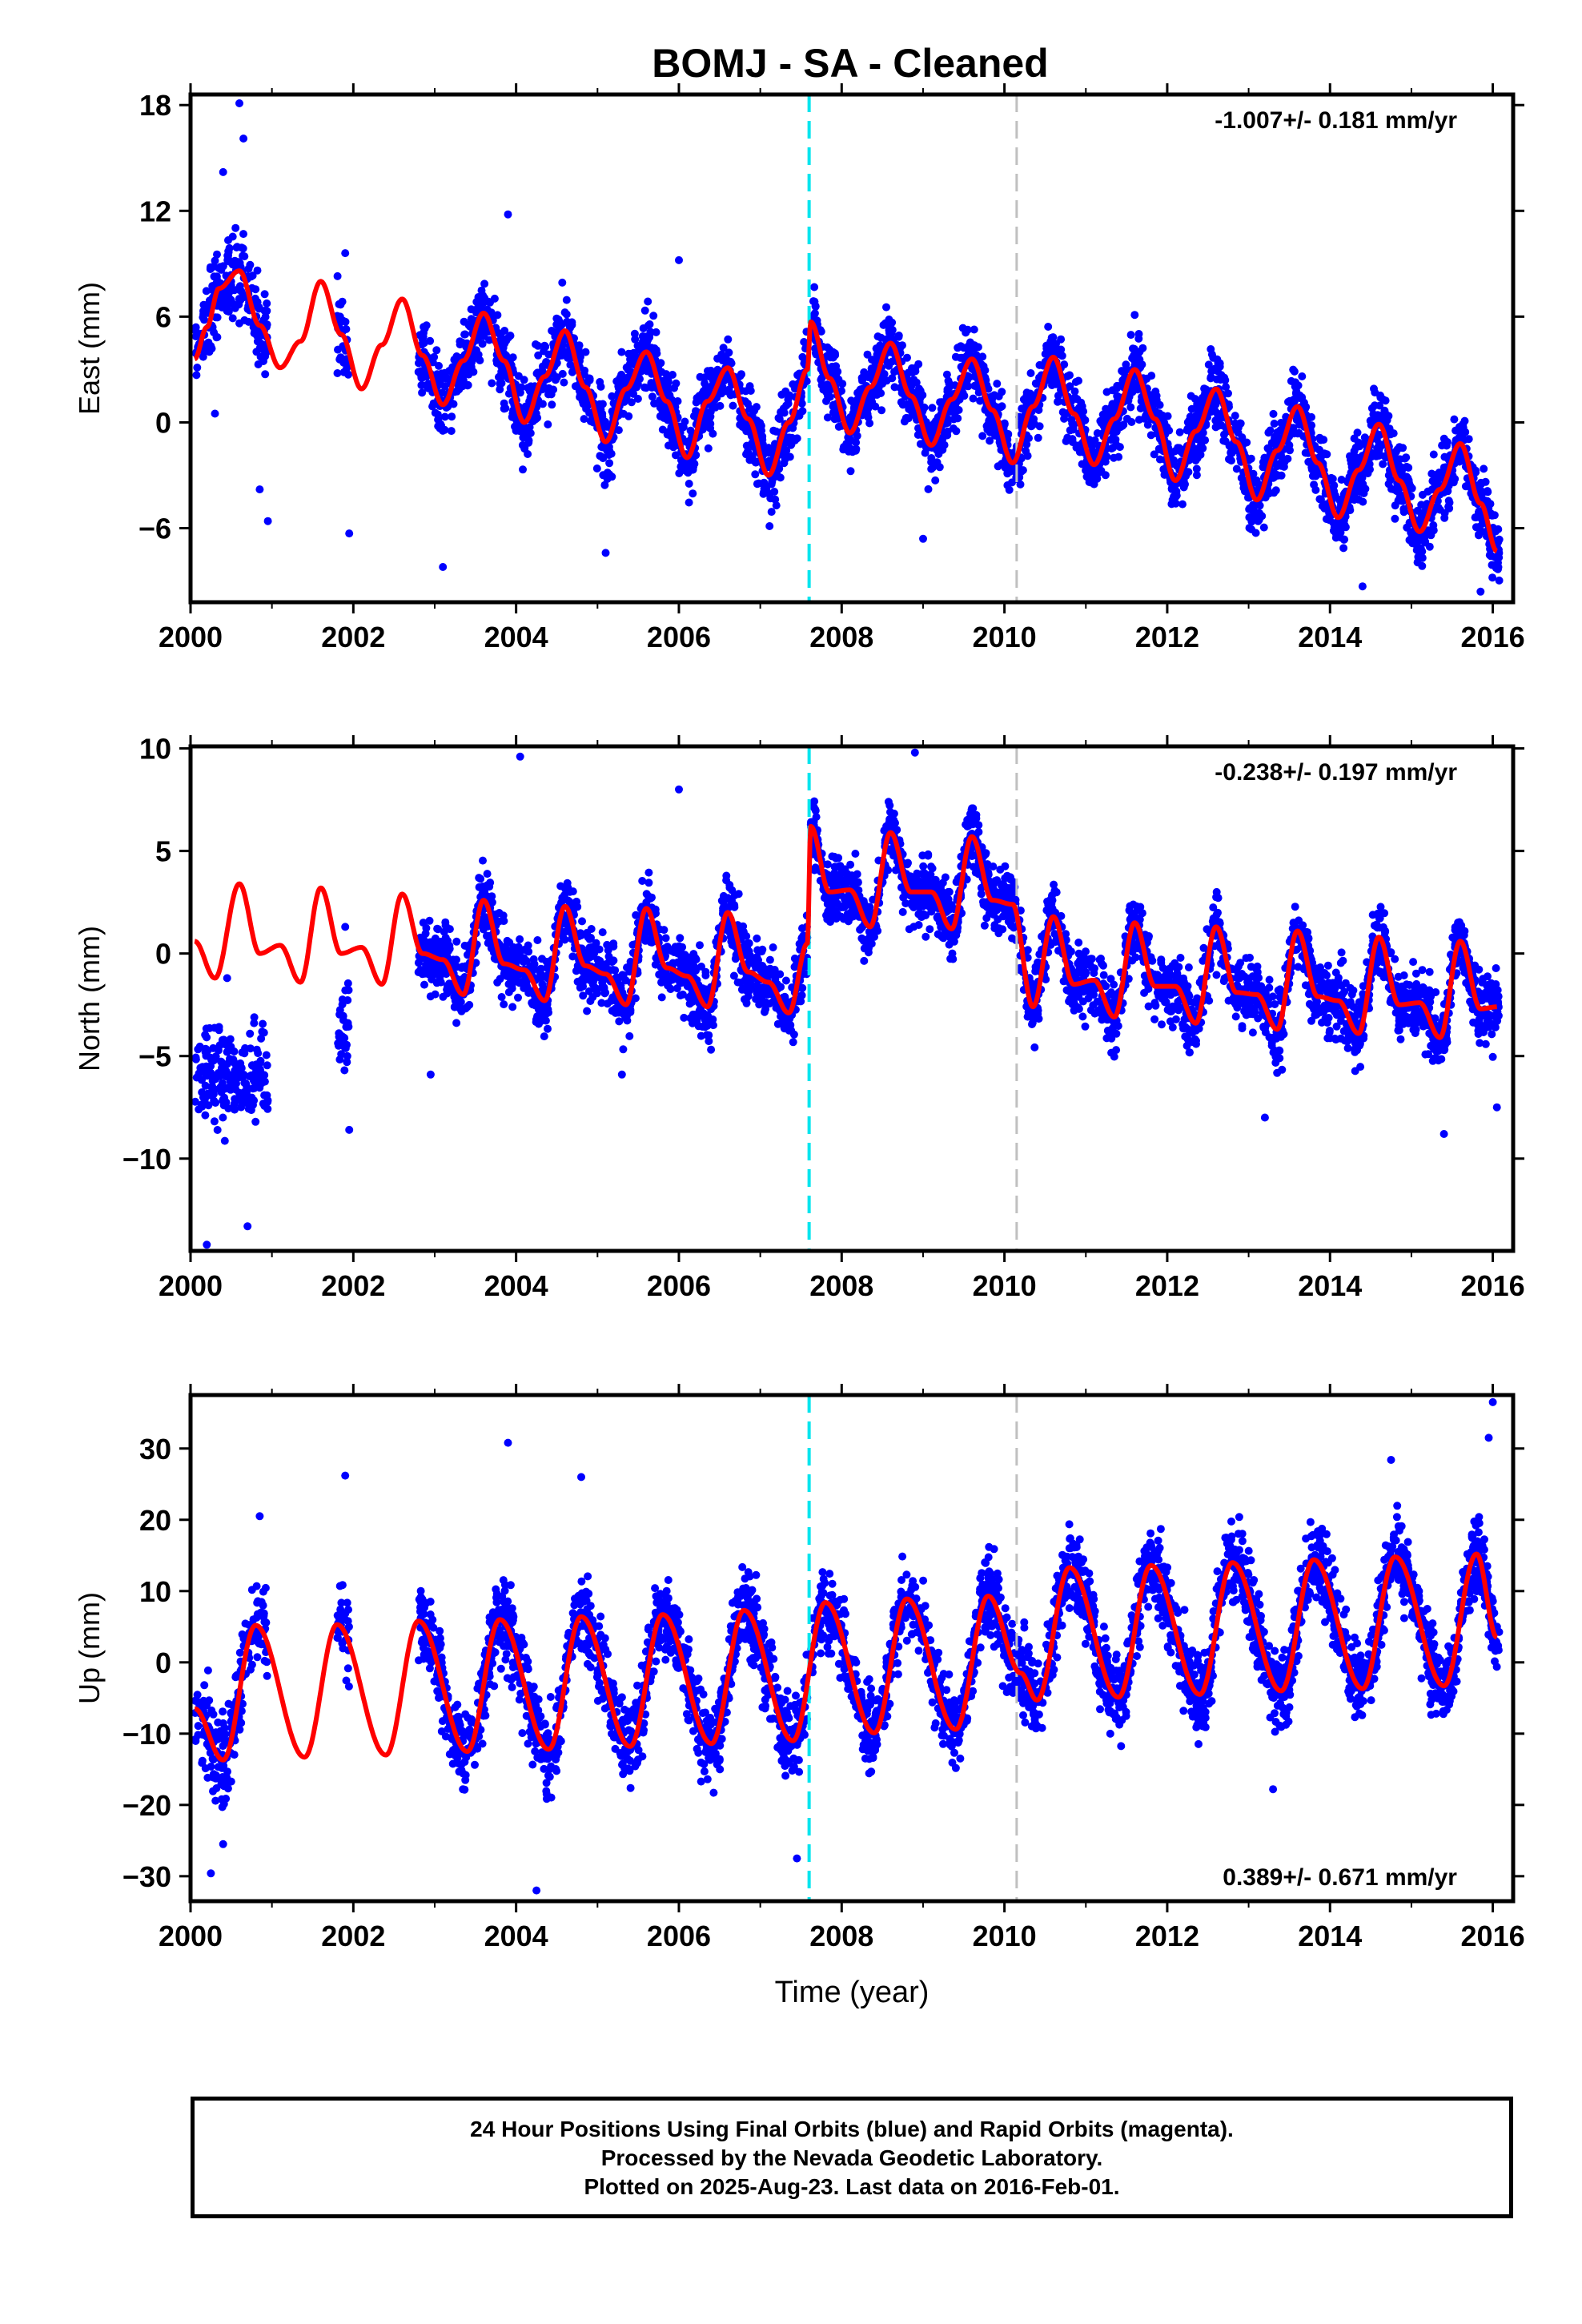  What do you see at coordinates (1493, 637) in the screenshot?
I see `east-x-tick-label: 2016` at bounding box center [1493, 637].